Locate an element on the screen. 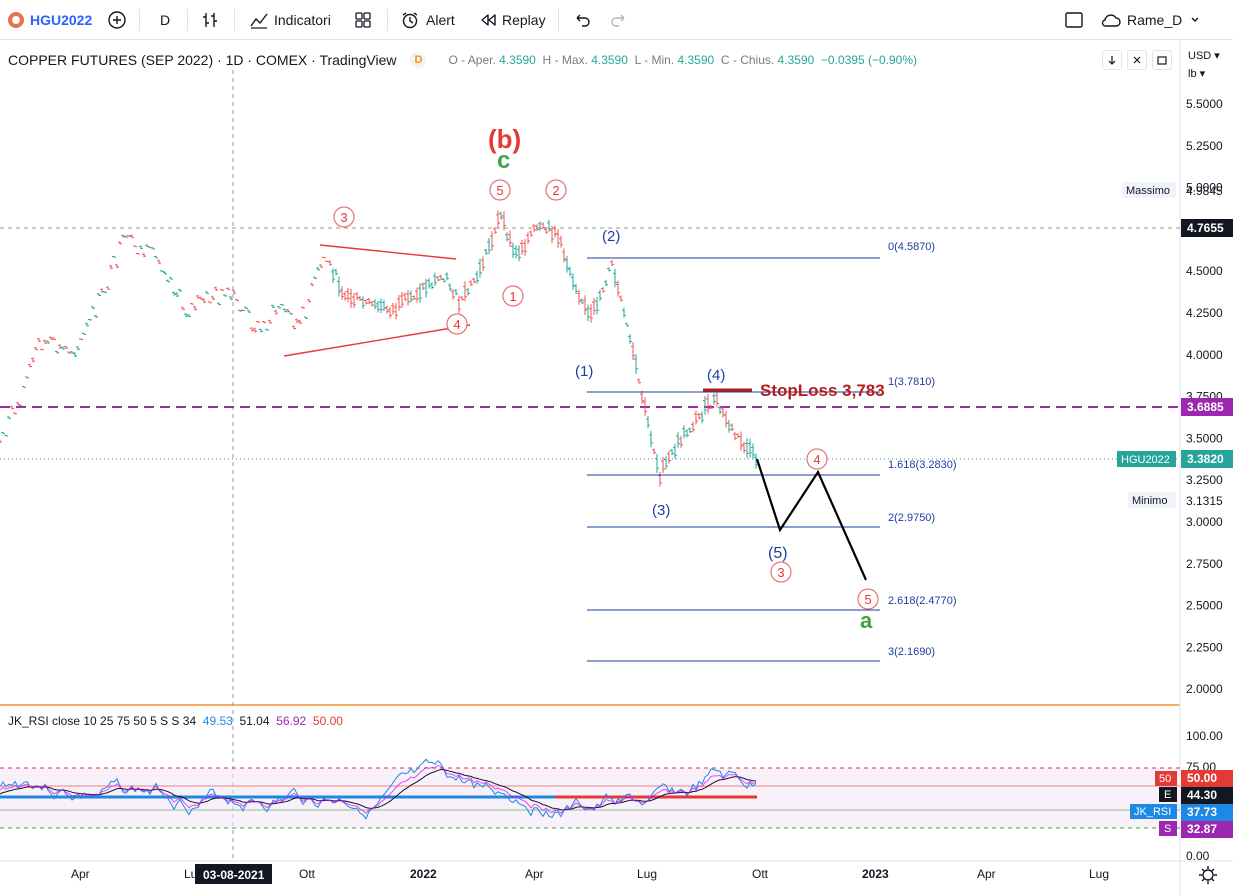 This screenshot has width=1233, height=896. redo-button is located at coordinates (619, 20).